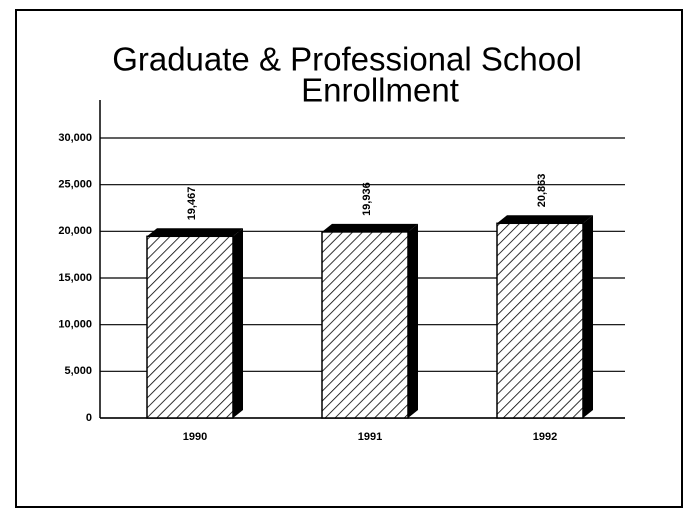  I want to click on value-label: 19,936, so click(367, 199).